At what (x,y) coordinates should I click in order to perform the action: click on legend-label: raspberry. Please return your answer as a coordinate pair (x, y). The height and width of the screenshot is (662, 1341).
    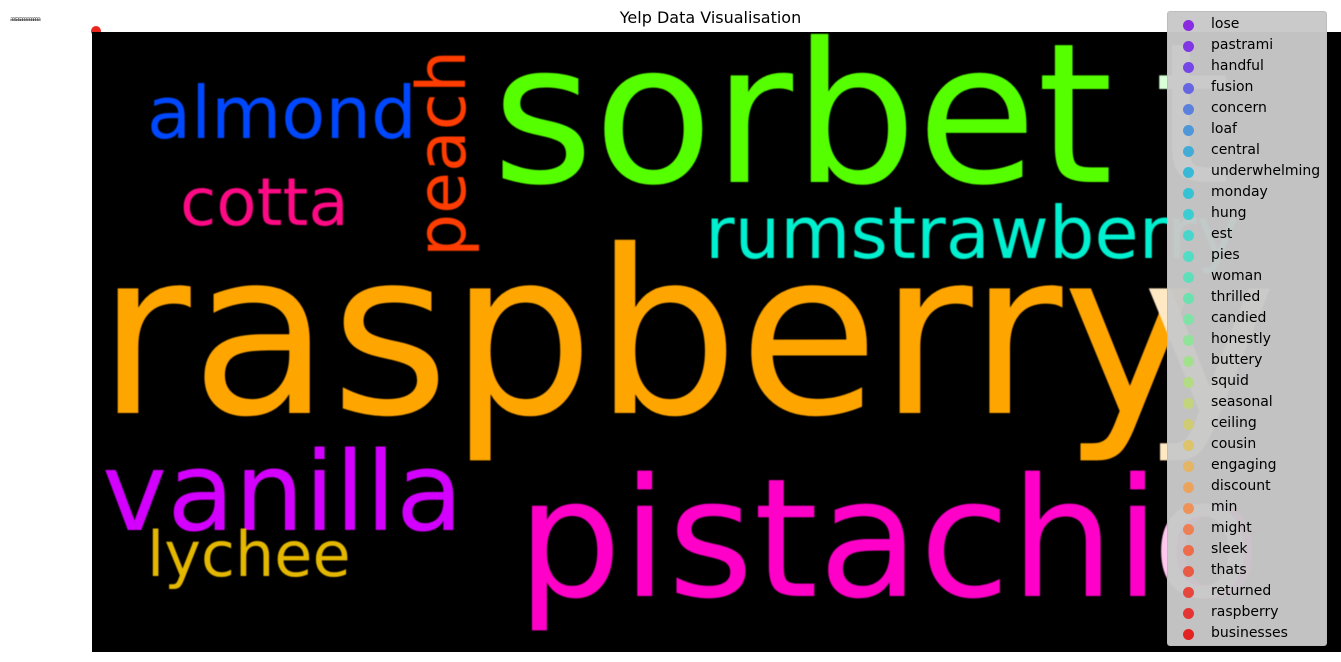
    Looking at the image, I should click on (1245, 612).